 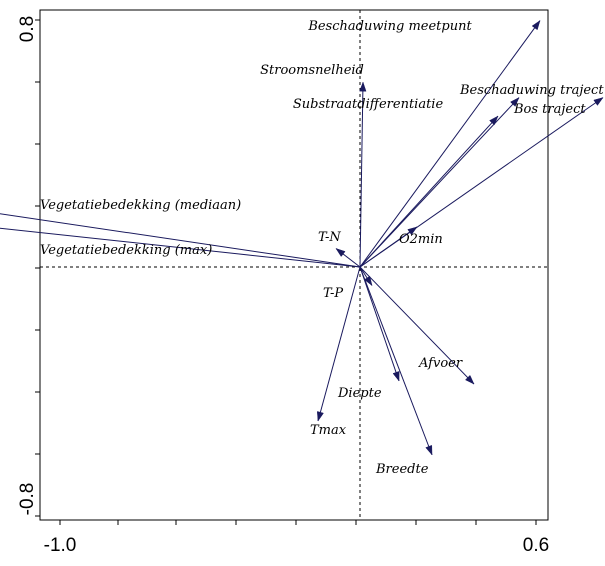 What do you see at coordinates (402, 469) in the screenshot?
I see `vector-label-13: Breedte` at bounding box center [402, 469].